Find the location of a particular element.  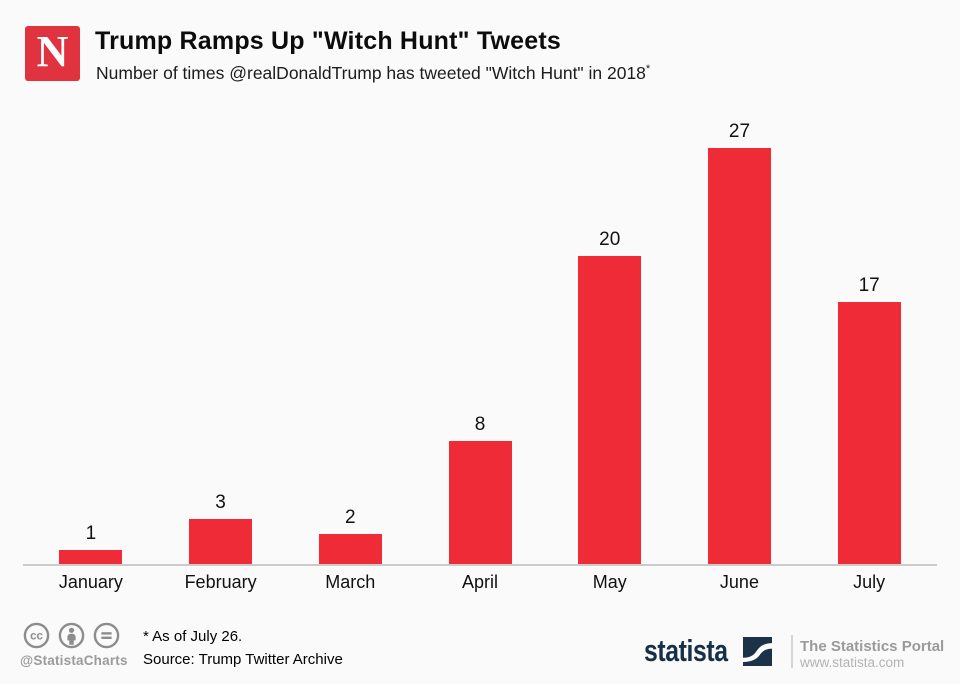

bar-column-june: 27 is located at coordinates (740, 332).